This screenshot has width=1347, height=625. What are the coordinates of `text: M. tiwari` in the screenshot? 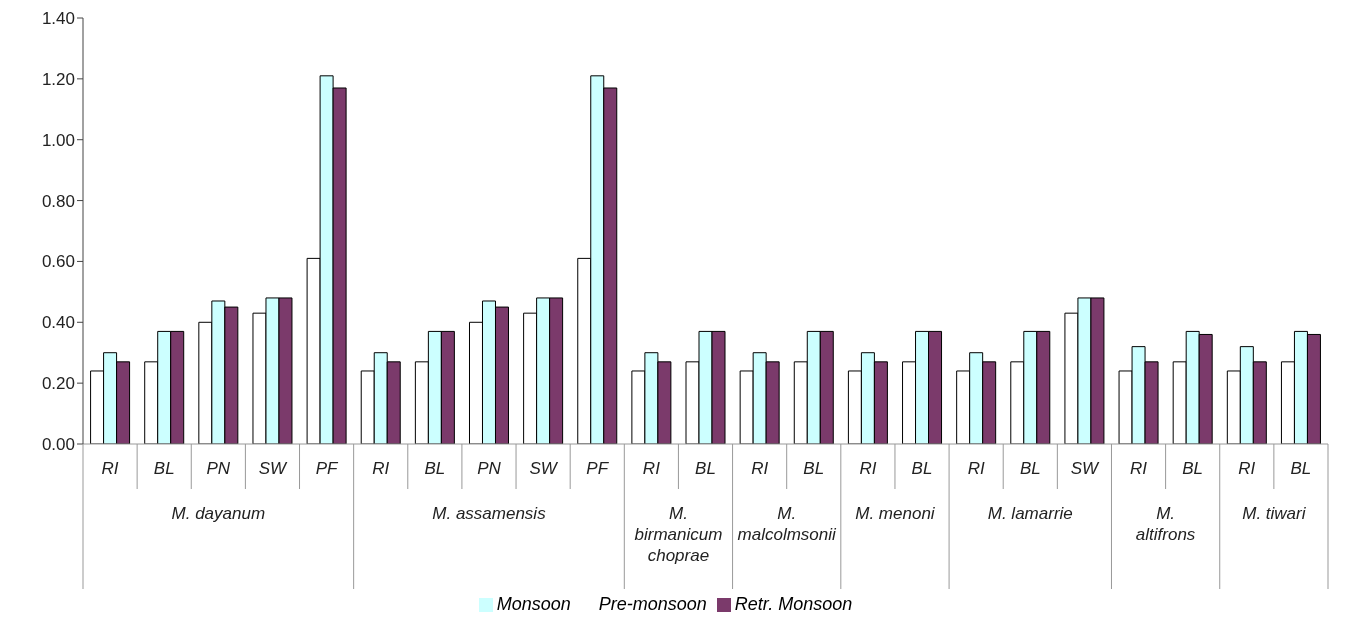 It's located at (1274, 513).